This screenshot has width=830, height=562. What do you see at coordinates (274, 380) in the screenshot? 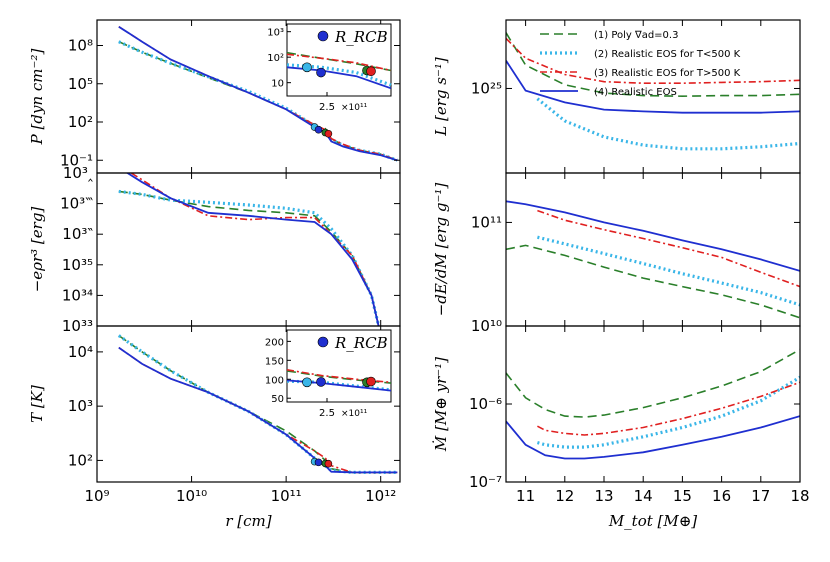
I see `inset-ytick-label: 100` at bounding box center [274, 380].